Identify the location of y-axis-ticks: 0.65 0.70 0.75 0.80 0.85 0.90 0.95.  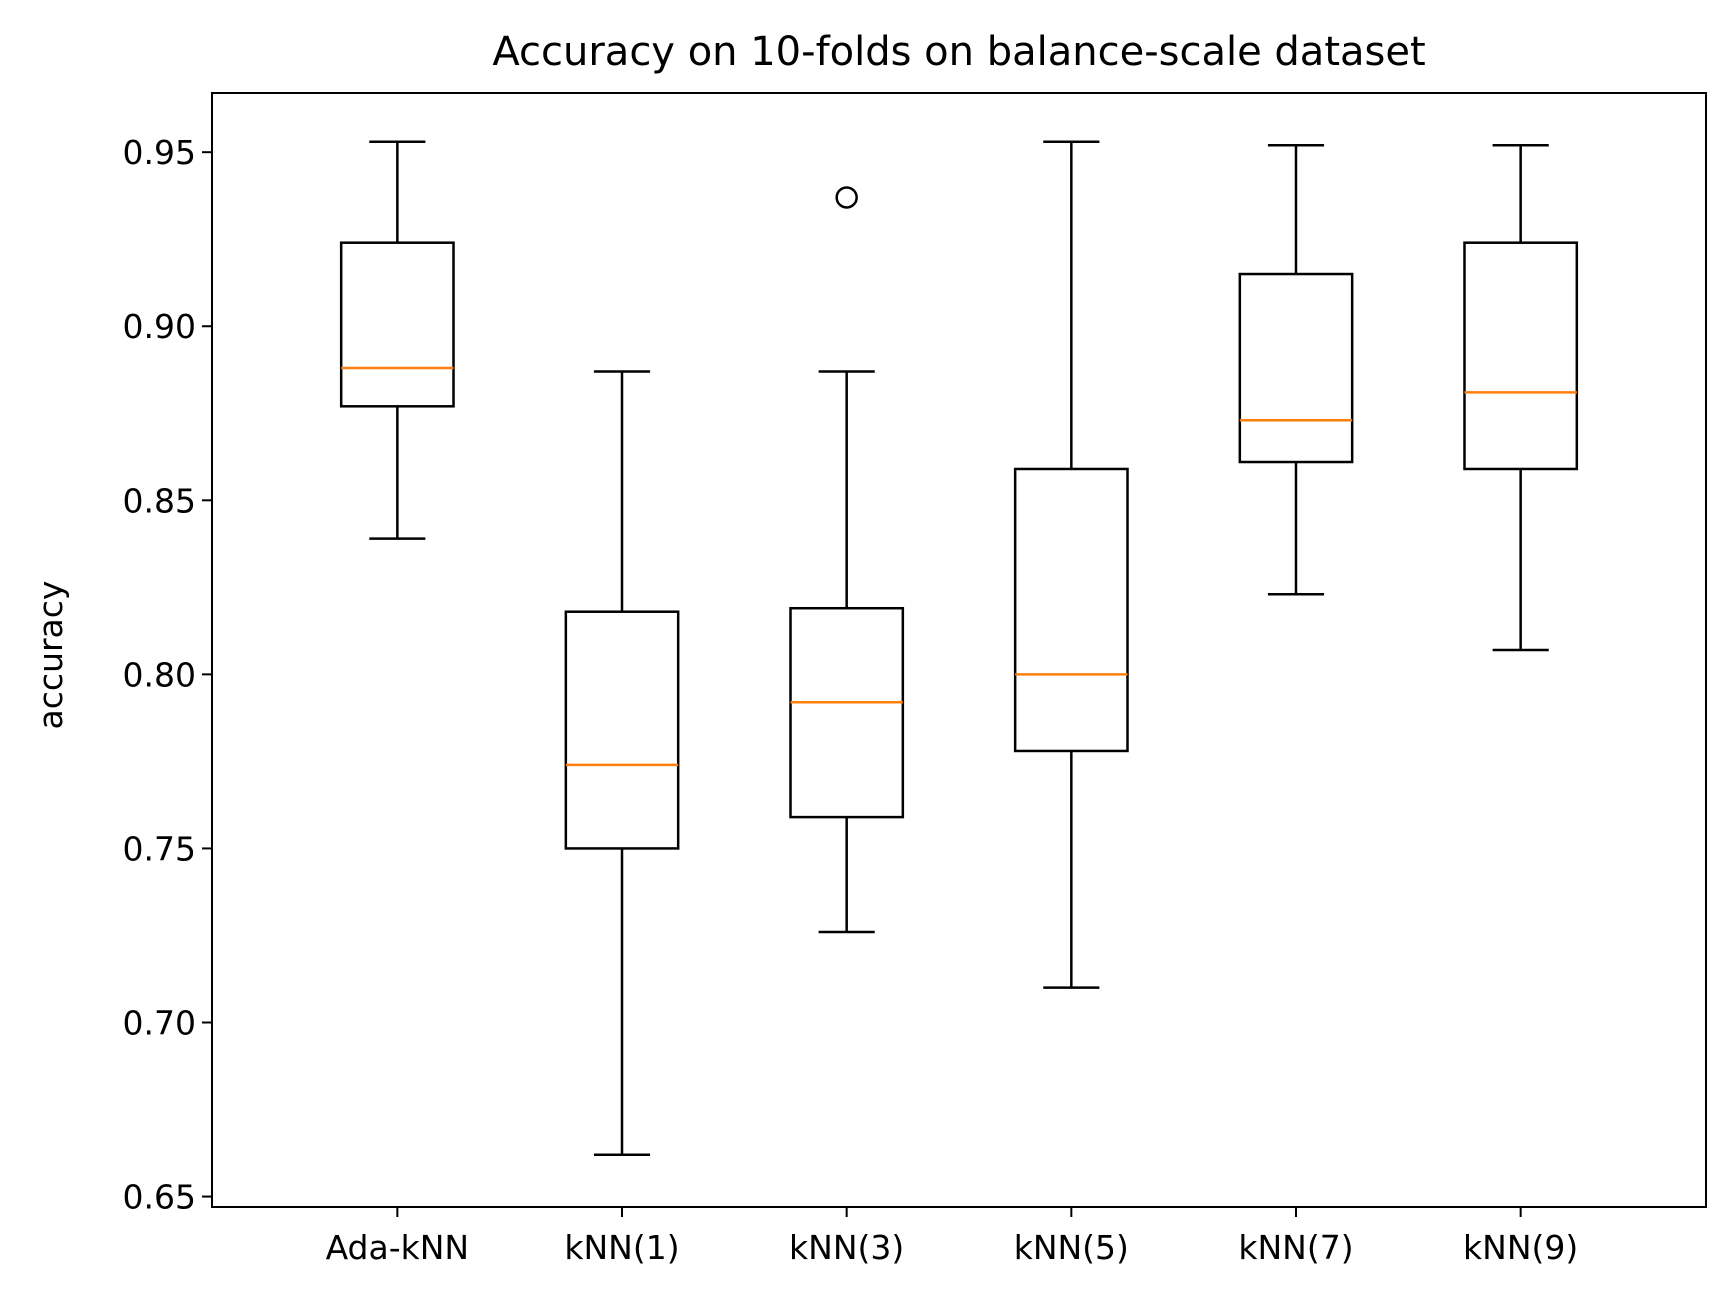
(167, 675).